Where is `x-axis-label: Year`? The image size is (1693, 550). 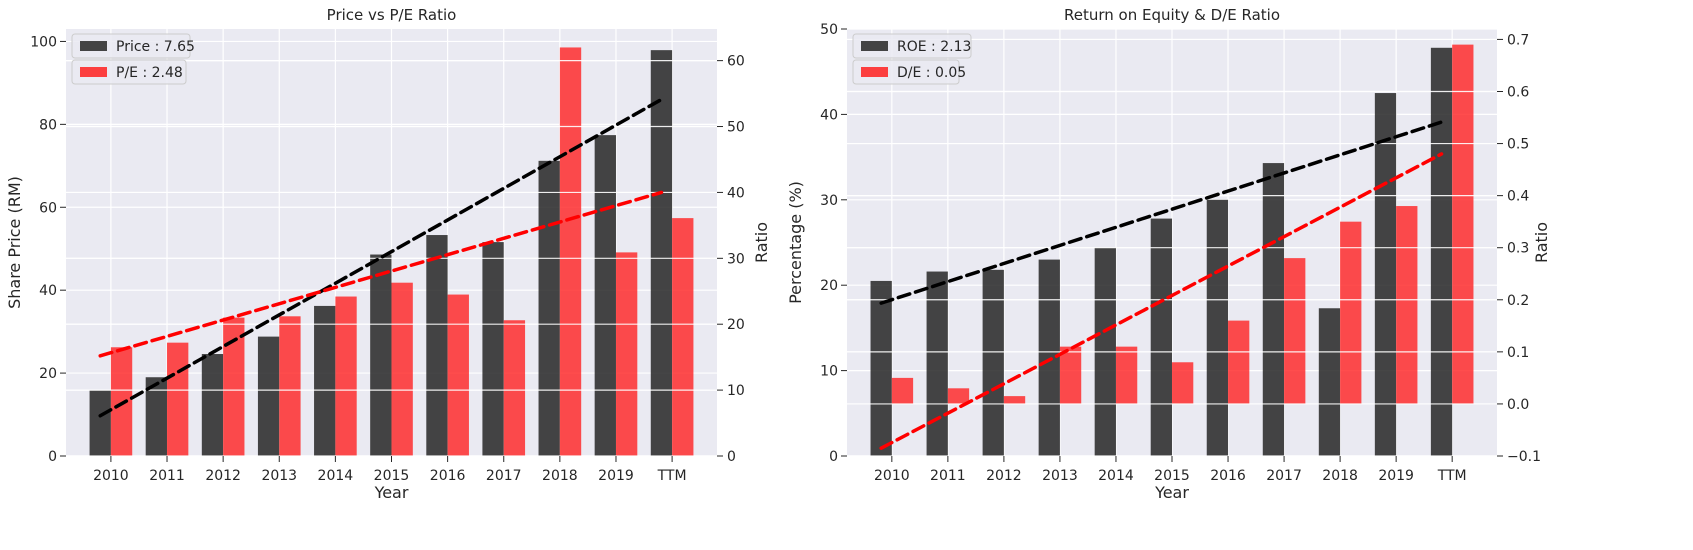 x-axis-label: Year is located at coordinates (1171, 492).